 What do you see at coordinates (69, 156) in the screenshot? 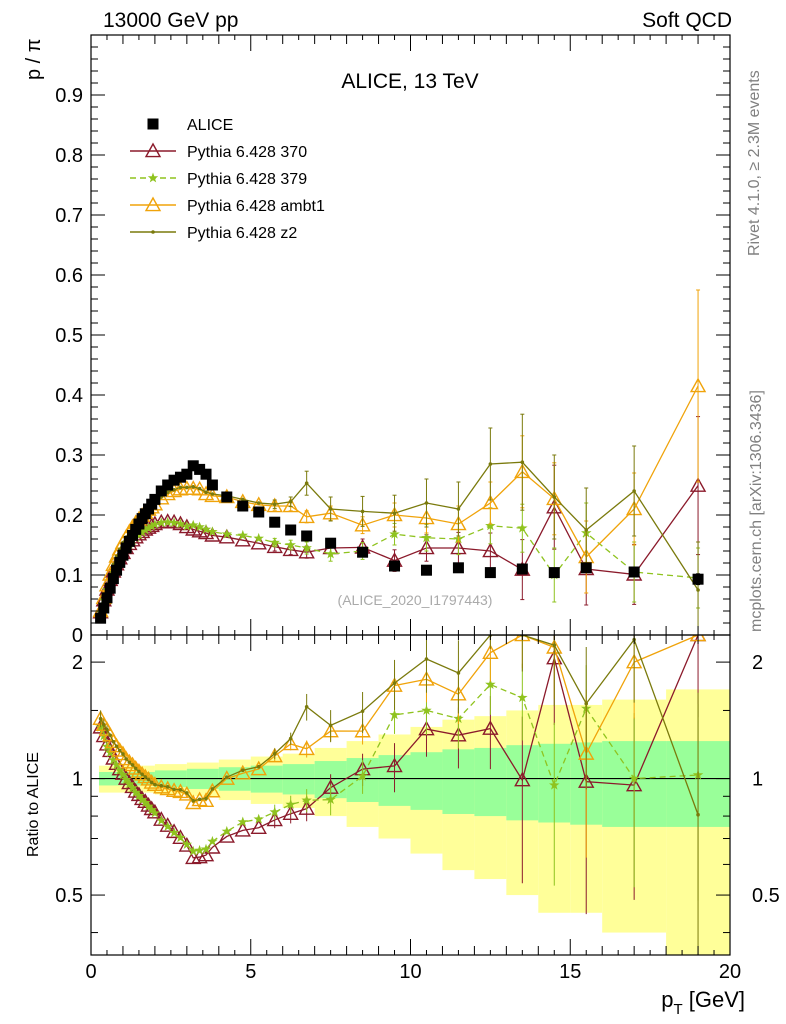
I see `y-tick-label: 0.8` at bounding box center [69, 156].